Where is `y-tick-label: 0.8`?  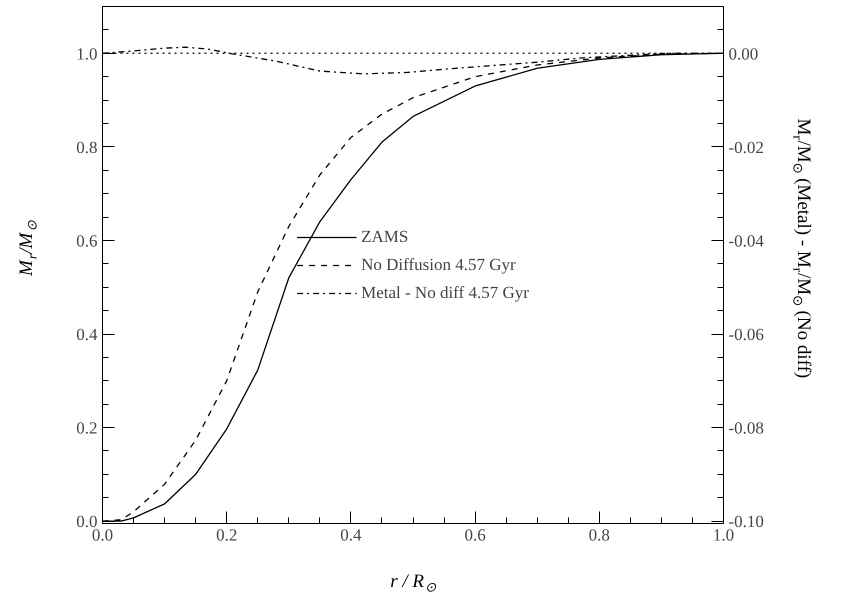
y-tick-label: 0.8 is located at coordinates (87, 147).